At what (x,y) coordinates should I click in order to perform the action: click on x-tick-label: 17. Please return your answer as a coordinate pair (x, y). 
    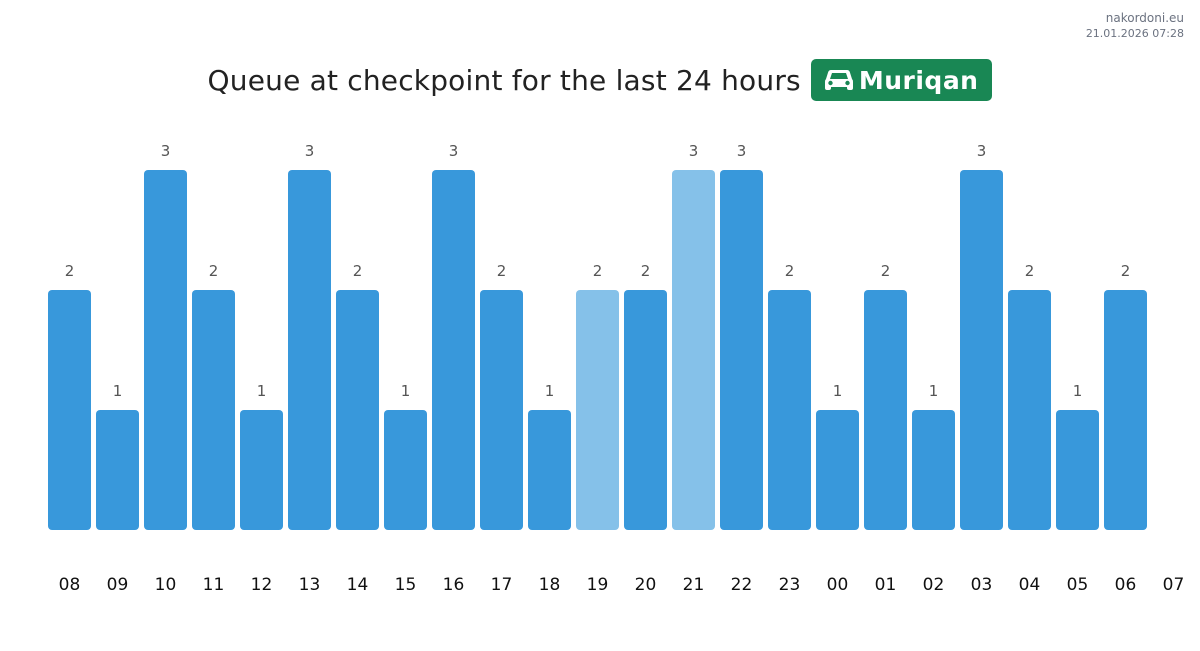
    Looking at the image, I should click on (502, 585).